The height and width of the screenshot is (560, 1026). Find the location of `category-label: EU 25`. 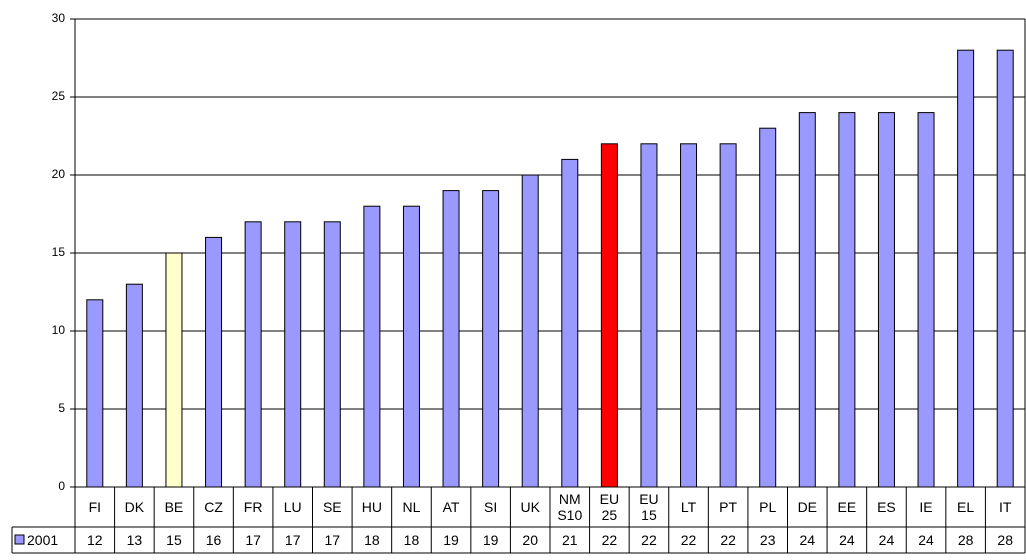

category-label: EU 25 is located at coordinates (609, 507).